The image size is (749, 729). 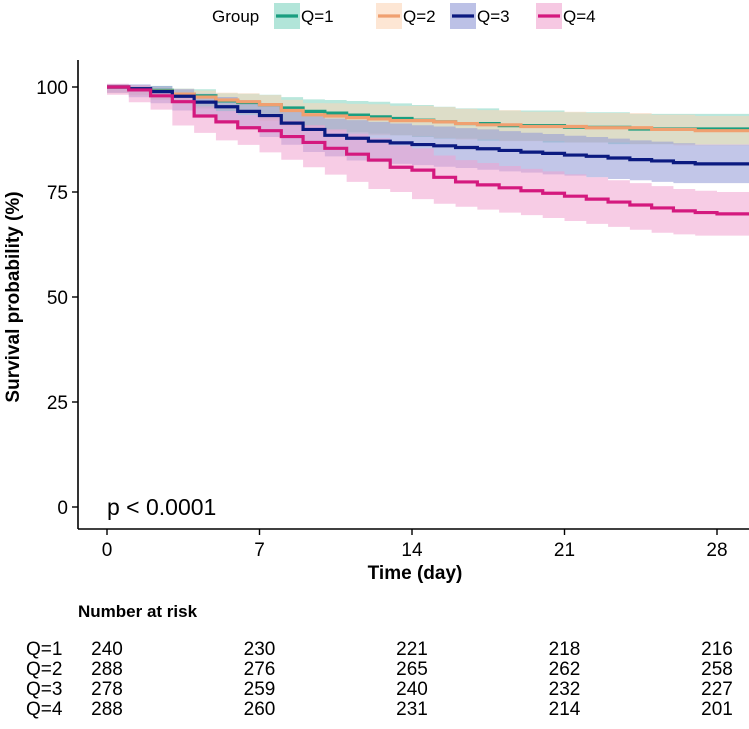 I want to click on p-value-annotation: p < 0.0001, so click(x=161, y=507).